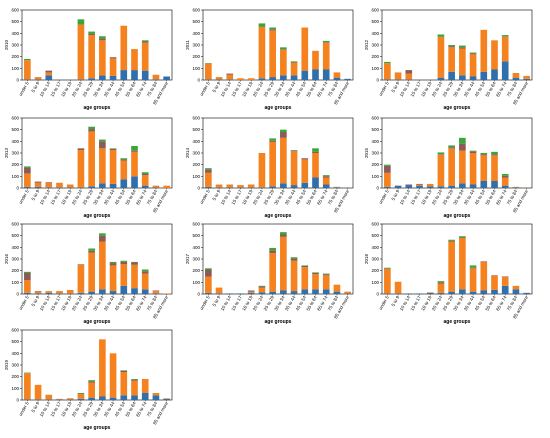 The width and height of the screenshot is (550, 438). I want to click on y-tick-label: 300, so click(196, 259).